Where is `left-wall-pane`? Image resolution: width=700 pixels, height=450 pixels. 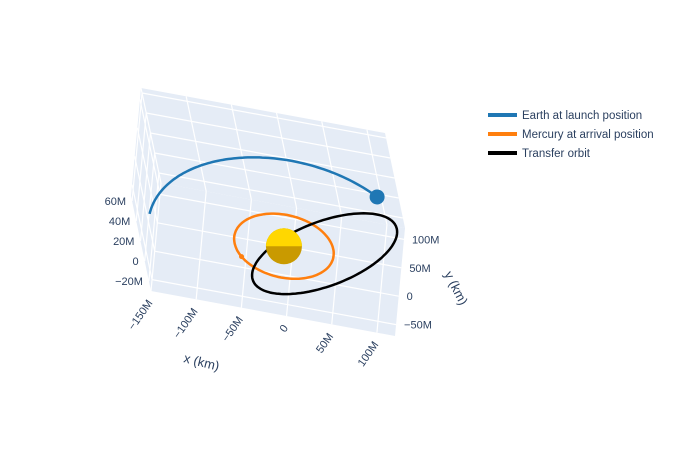 left-wall-pane is located at coordinates (146, 189).